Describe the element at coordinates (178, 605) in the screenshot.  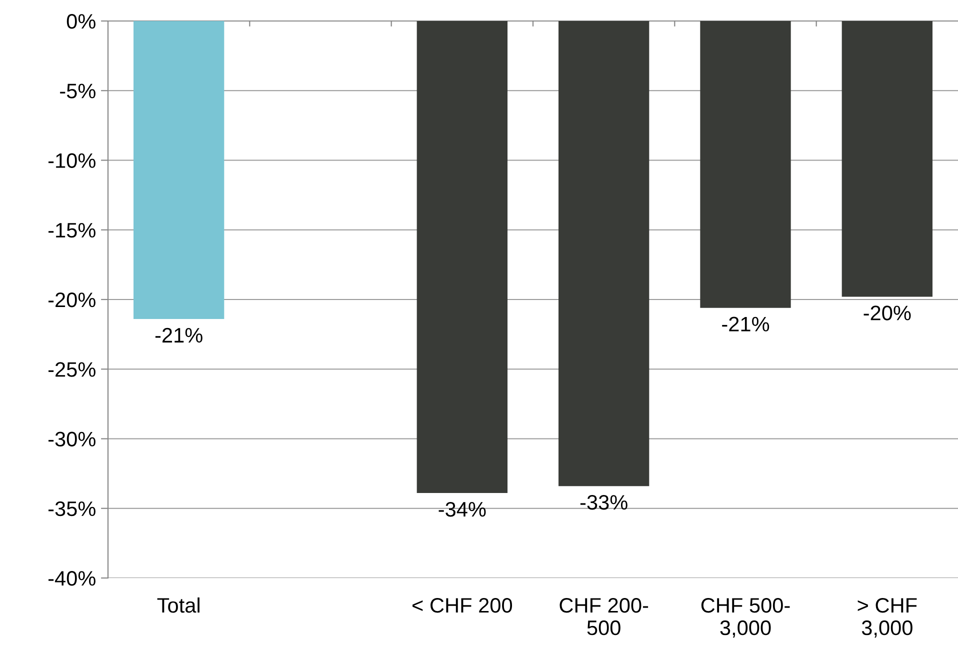
I see `x-tick-label: Total` at that location.